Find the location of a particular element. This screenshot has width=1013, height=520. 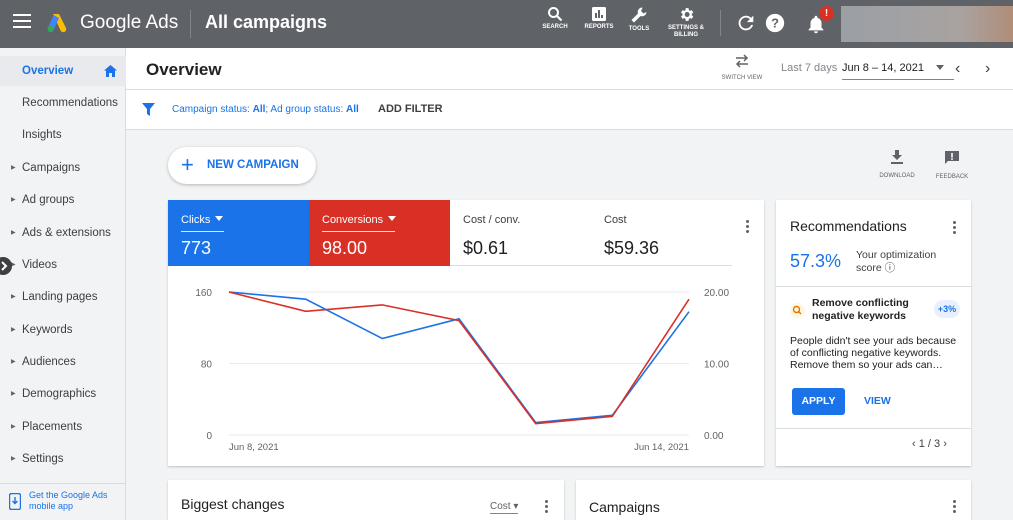

mobile-app-text: Get the Google Ads mobile app is located at coordinates (68, 500).